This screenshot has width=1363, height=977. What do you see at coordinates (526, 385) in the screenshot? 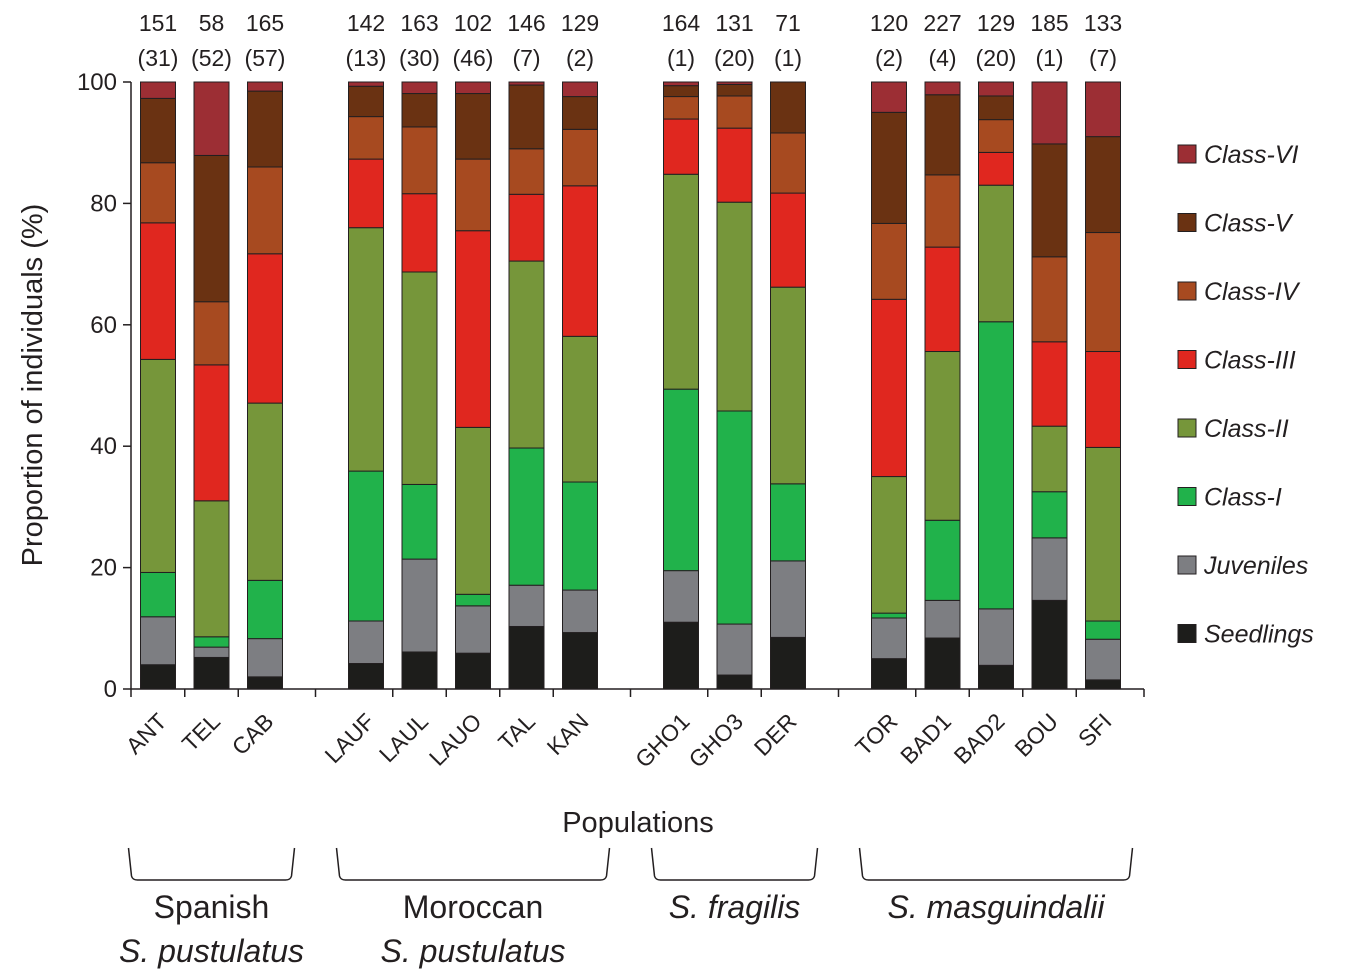
I see `bar-tal` at bounding box center [526, 385].